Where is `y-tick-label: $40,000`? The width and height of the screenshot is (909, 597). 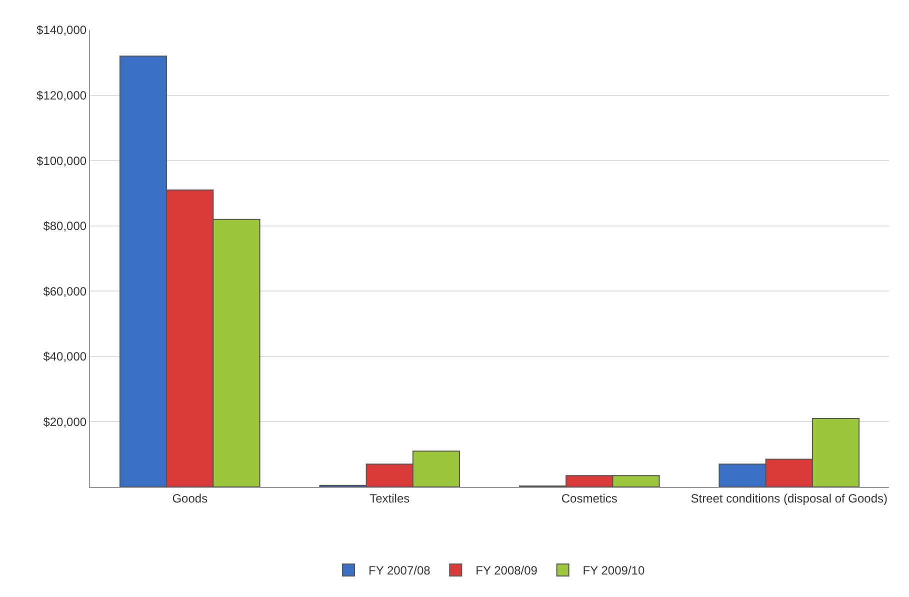
y-tick-label: $40,000 is located at coordinates (65, 357).